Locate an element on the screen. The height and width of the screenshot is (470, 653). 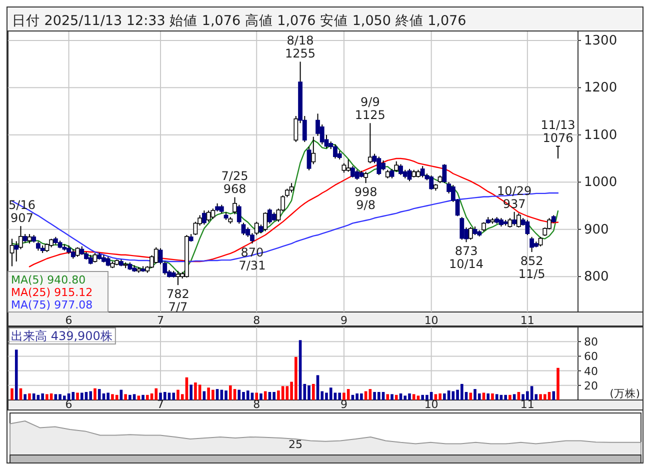
chart-title: 出来高 439,900株 is located at coordinates (61, 336).